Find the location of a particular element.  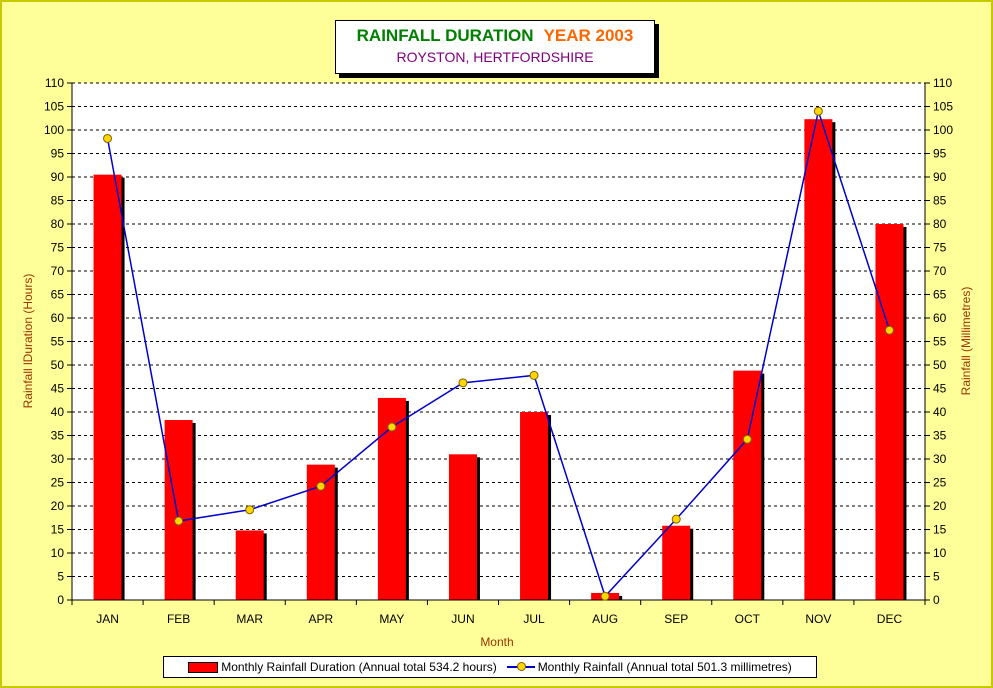

y-tick-label: 70 is located at coordinates (58, 271).